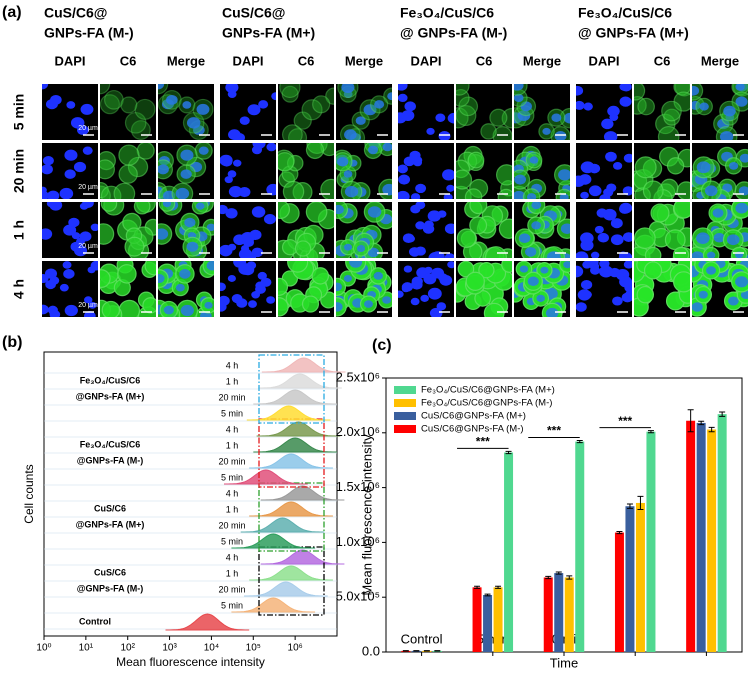 The height and width of the screenshot is (675, 750). What do you see at coordinates (633, 33) in the screenshot?
I see `group-title: @ GNPs-FA (M+)` at bounding box center [633, 33].